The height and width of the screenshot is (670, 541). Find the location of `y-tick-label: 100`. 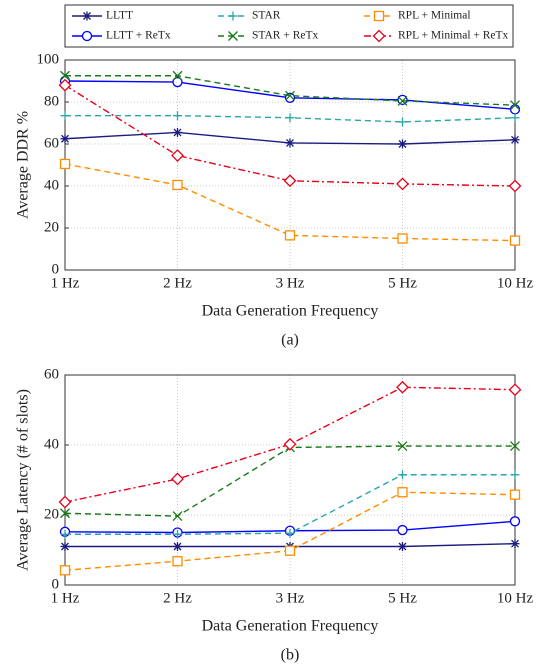

y-tick-label: 100 is located at coordinates (48, 59).